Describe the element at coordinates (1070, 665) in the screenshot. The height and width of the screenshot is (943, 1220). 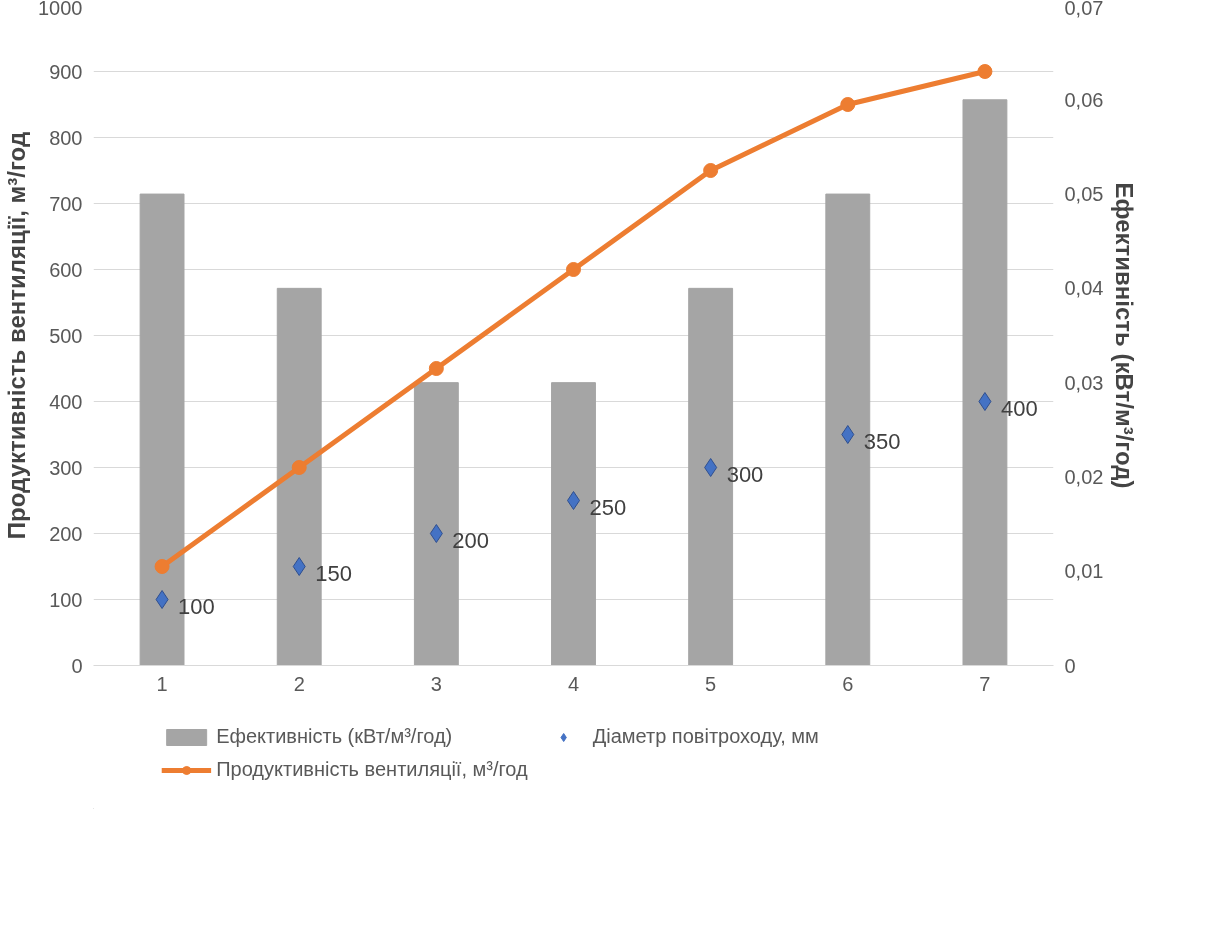
I see `y2-tick-label: 0` at that location.